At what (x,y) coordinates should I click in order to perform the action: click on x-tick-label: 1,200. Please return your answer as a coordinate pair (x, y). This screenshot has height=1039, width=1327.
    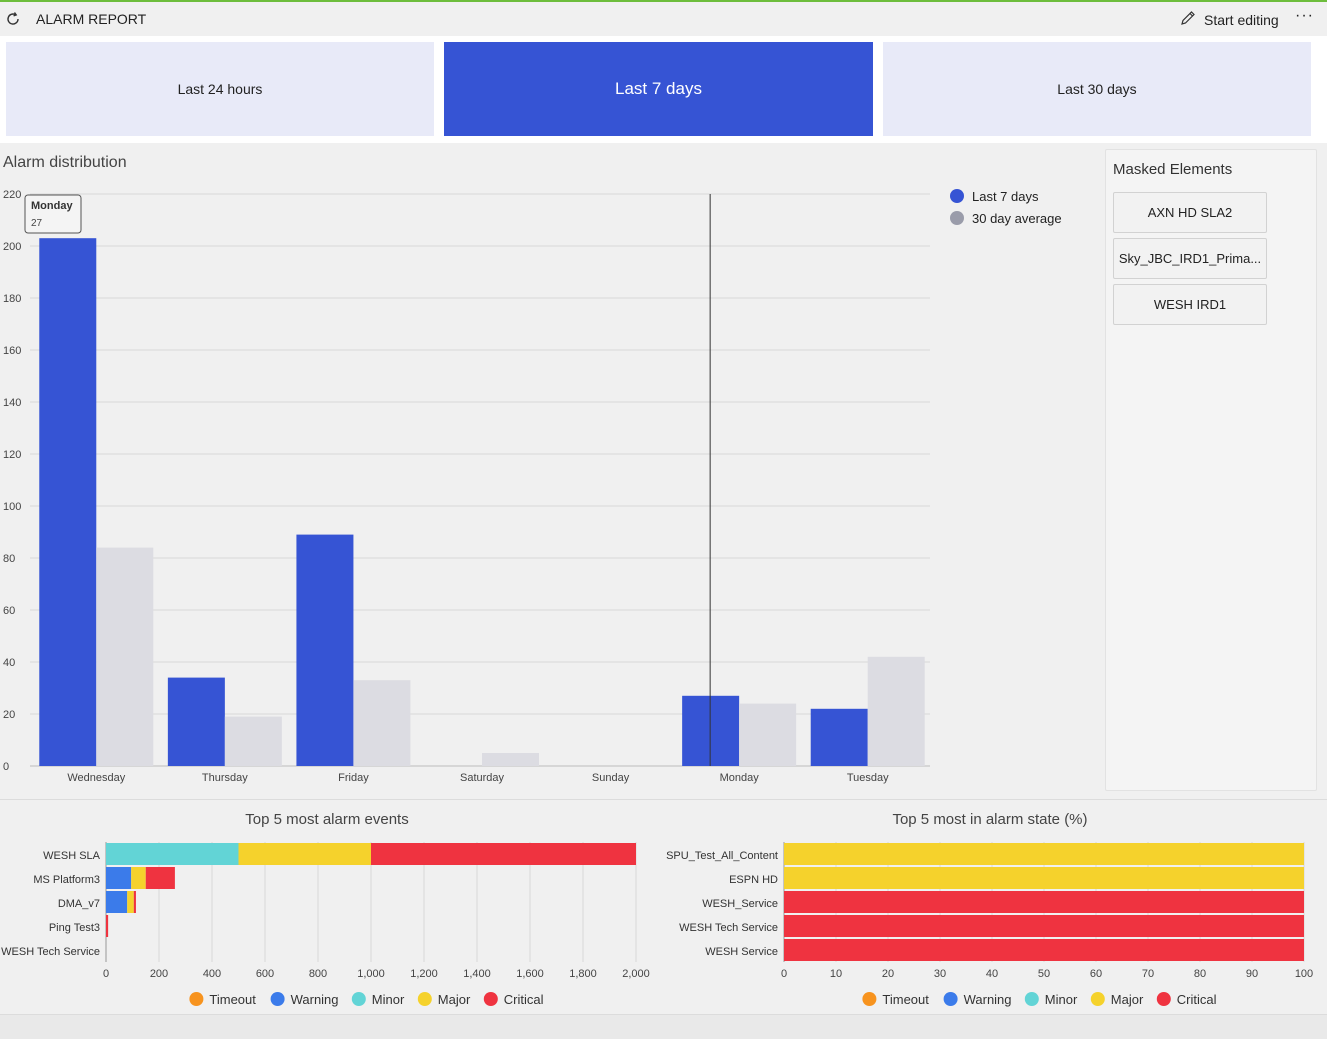
    Looking at the image, I should click on (424, 974).